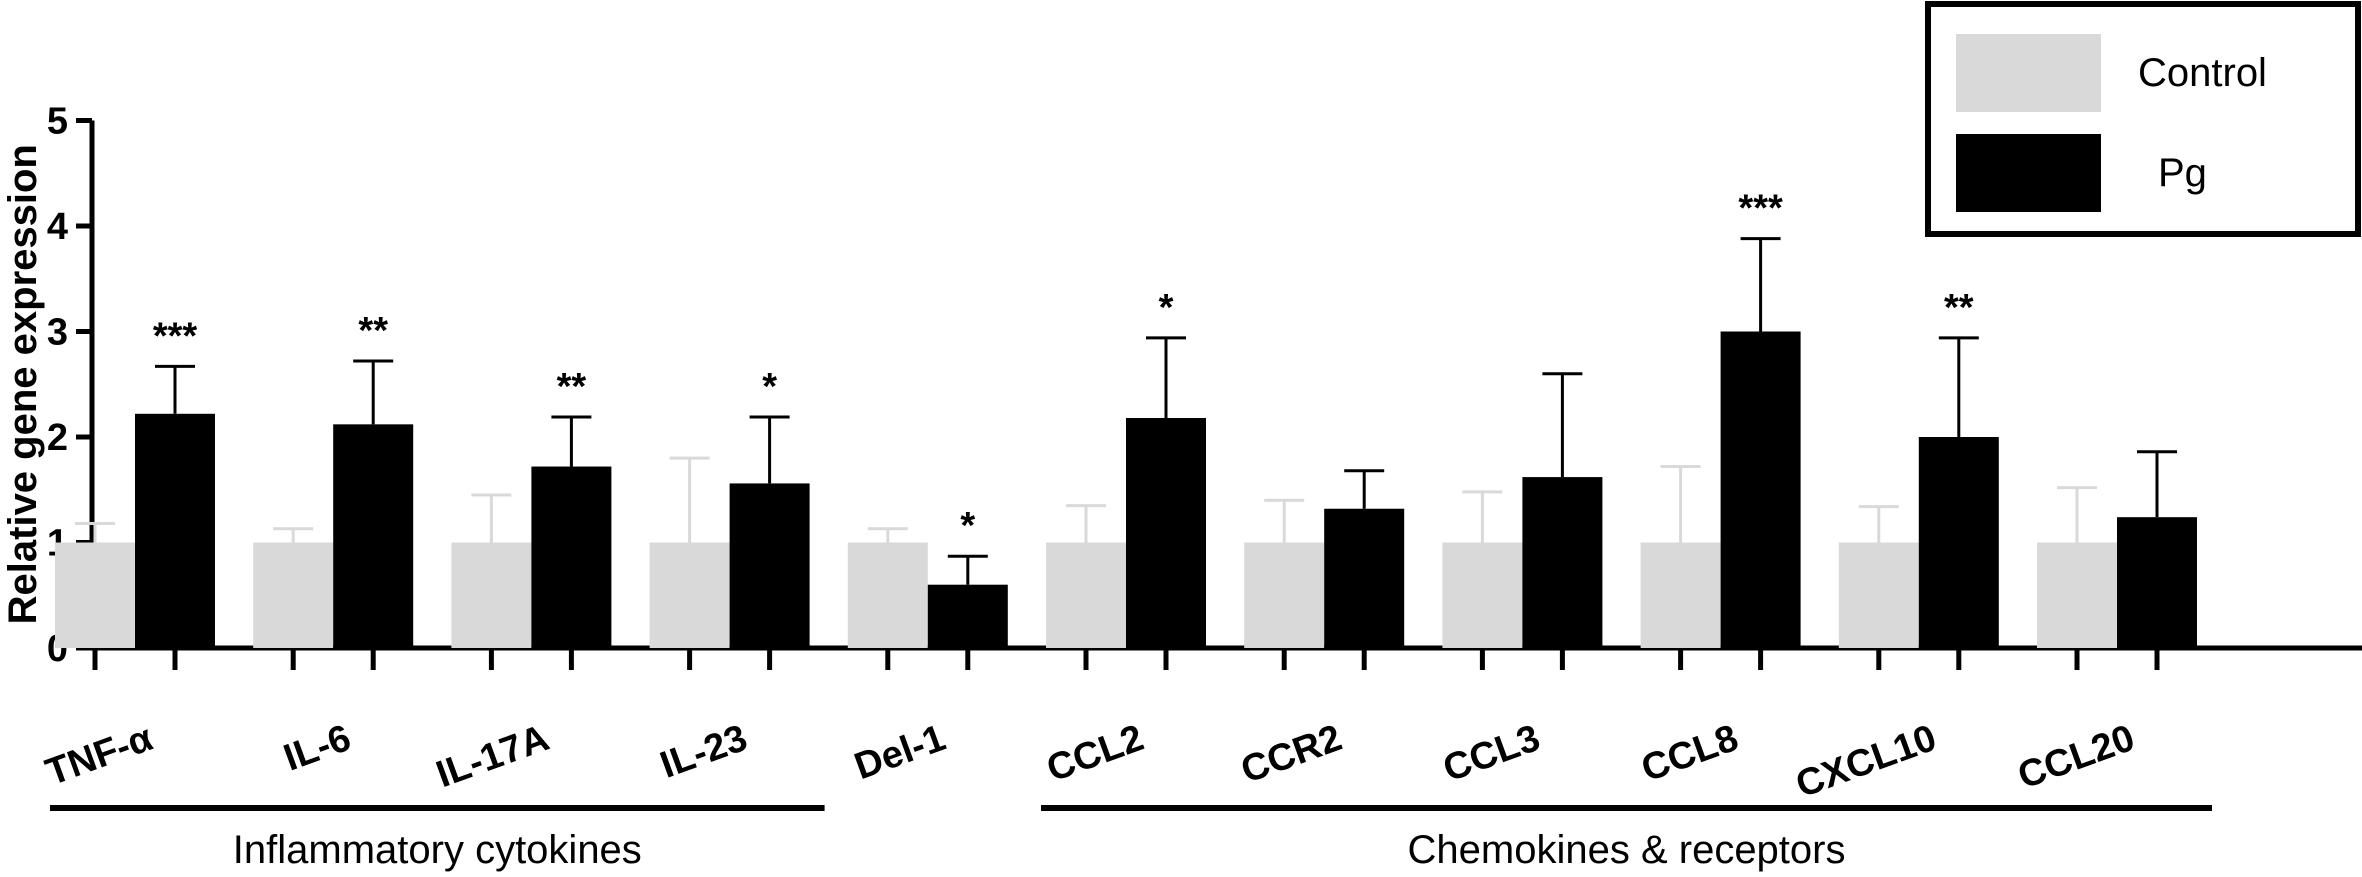 Image resolution: width=2362 pixels, height=877 pixels. Describe the element at coordinates (2202, 73) in the screenshot. I see `legend-label-control: Control` at that location.